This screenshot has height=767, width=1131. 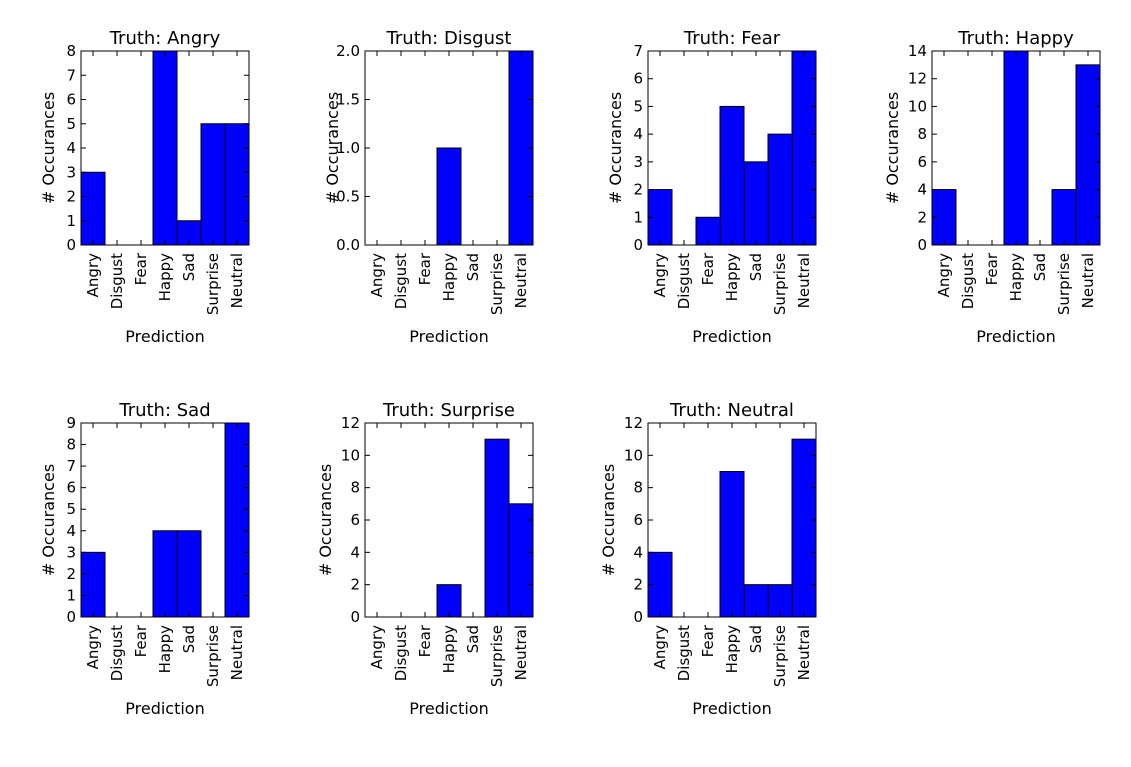 I want to click on y-tick-label: 14, so click(x=917, y=51).